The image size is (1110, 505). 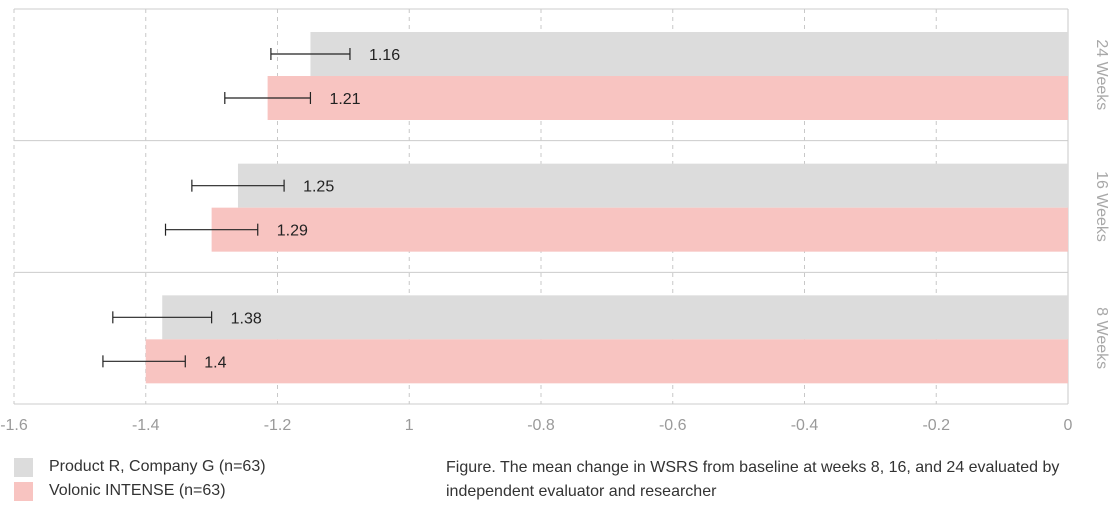 What do you see at coordinates (344, 99) in the screenshot?
I see `data-label: 1.21` at bounding box center [344, 99].